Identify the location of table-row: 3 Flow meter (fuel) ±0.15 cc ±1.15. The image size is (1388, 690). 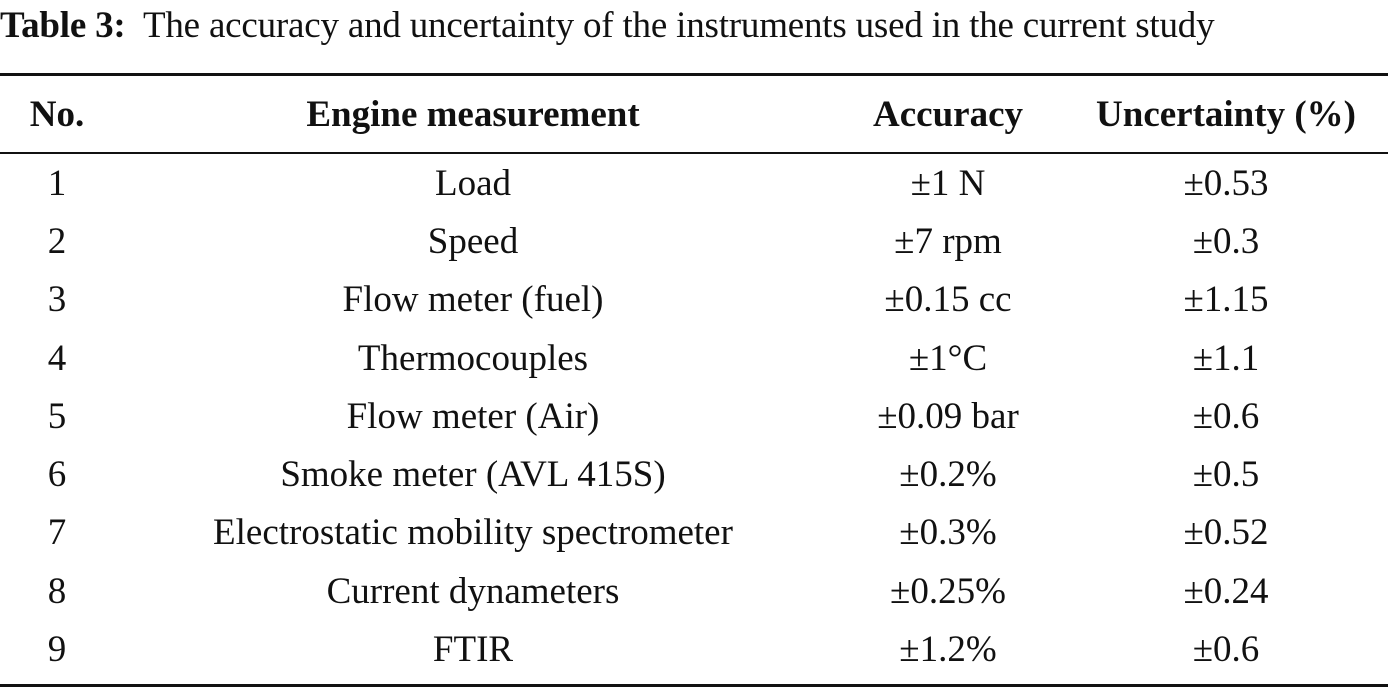
(694, 300).